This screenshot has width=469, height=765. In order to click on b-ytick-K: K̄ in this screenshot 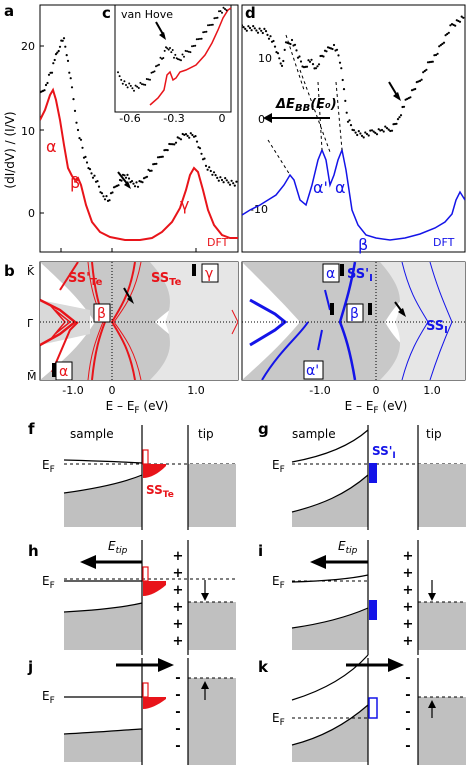, I will do `click(31, 271)`.